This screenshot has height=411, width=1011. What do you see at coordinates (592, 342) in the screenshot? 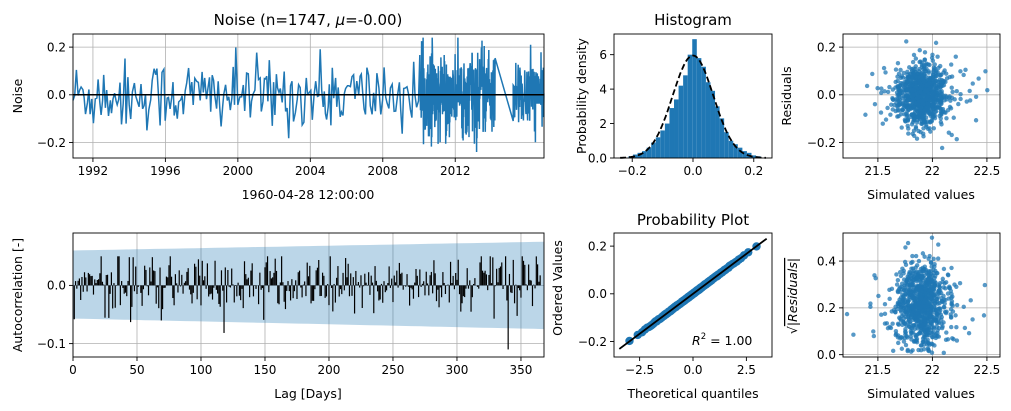
I see `pp-ytick-label: −0.2` at bounding box center [592, 342].